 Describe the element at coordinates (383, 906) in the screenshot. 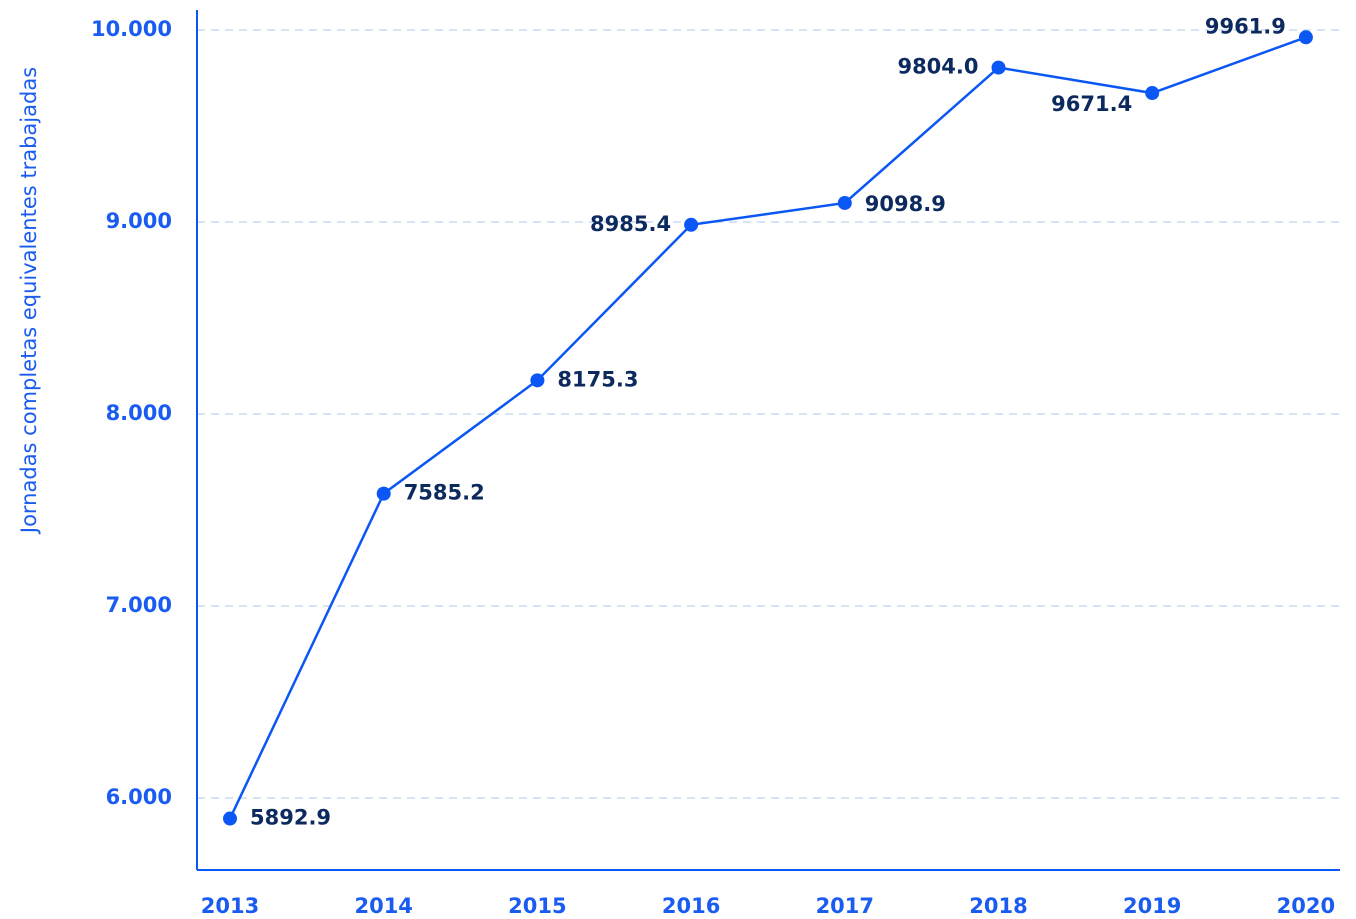

I see `x-tick-label: 2014` at that location.